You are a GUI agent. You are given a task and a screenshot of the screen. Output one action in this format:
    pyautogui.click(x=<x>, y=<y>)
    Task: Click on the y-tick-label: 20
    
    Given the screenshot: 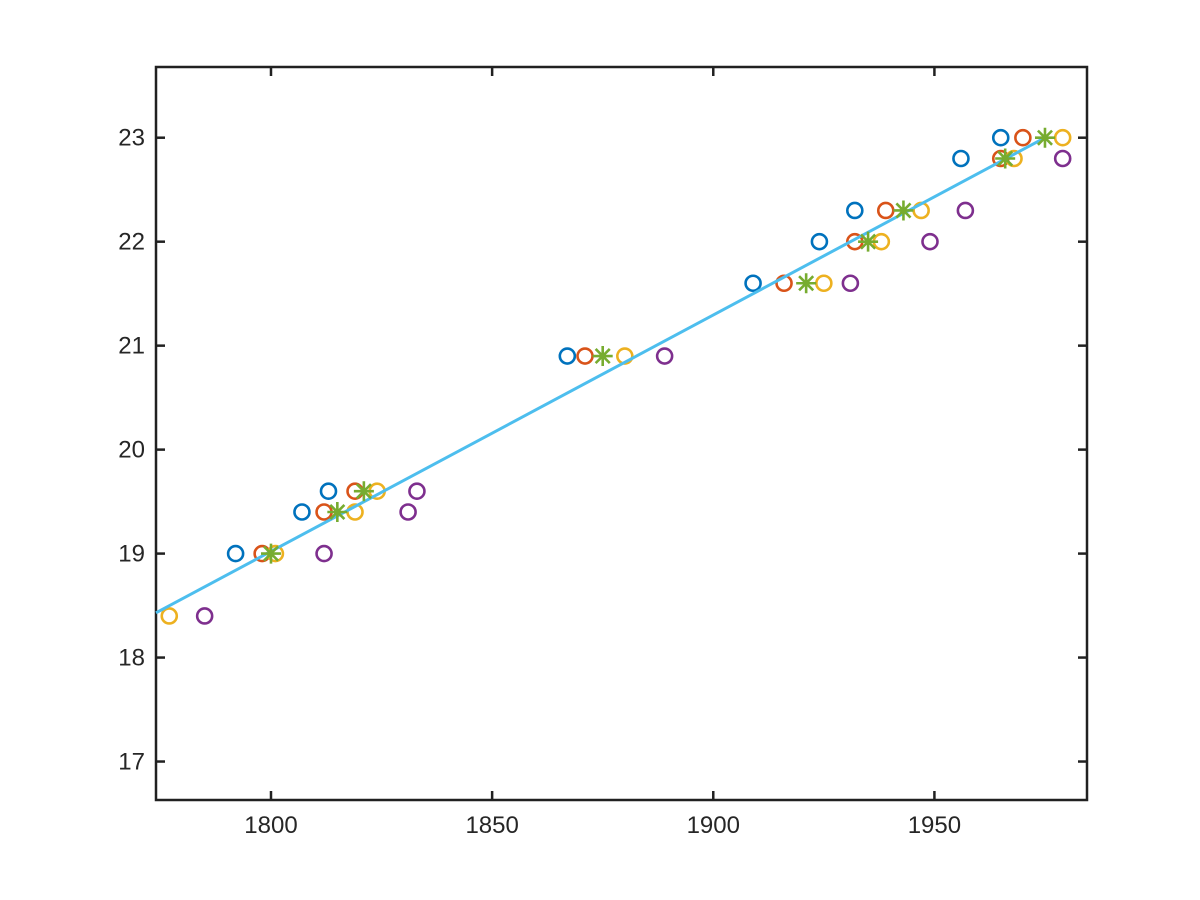 What is the action you would take?
    pyautogui.click(x=131, y=450)
    